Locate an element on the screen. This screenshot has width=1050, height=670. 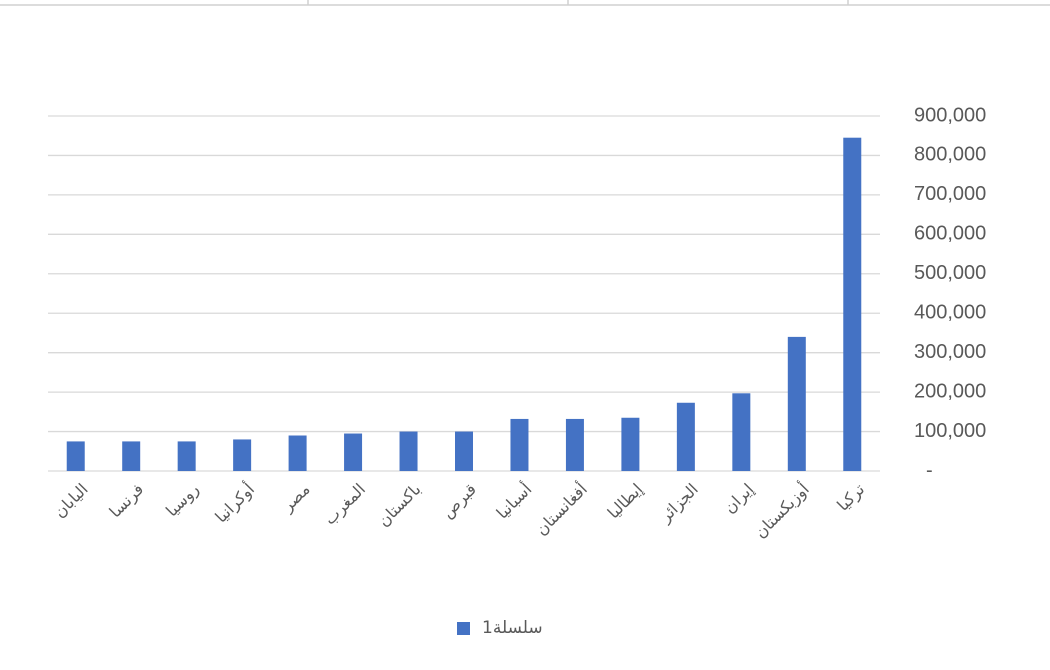
x-tick-label: تركيا is located at coordinates (851, 498).